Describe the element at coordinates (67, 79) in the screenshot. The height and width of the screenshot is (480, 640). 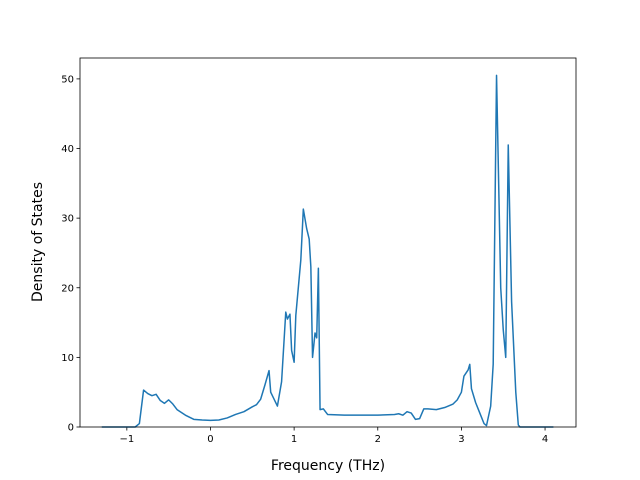
I see `y-tick-label: 50` at that location.